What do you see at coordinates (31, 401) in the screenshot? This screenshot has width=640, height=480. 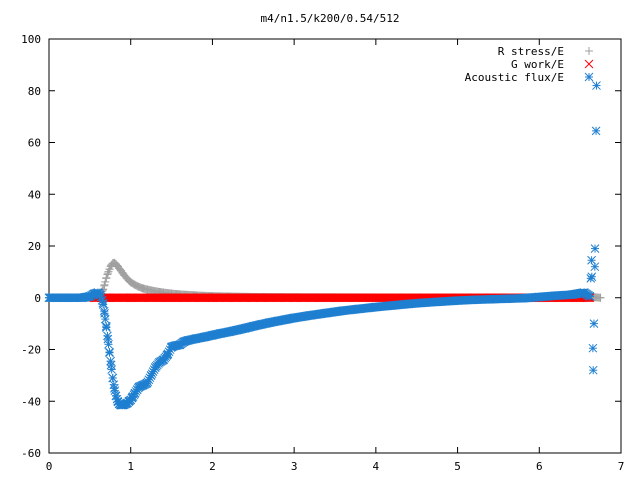 I see `y-tick-label: -40` at bounding box center [31, 401].